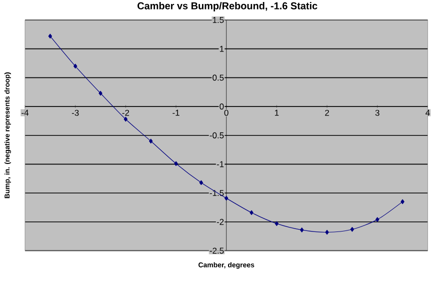  Describe the element at coordinates (217, 135) in the screenshot. I see `y-tick-label: -0.5` at that location.